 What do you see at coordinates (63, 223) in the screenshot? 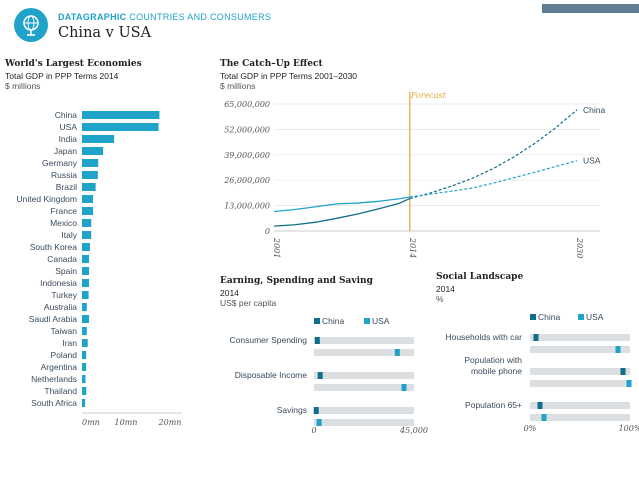
I see `bar-label-9: Mexico` at bounding box center [63, 223].